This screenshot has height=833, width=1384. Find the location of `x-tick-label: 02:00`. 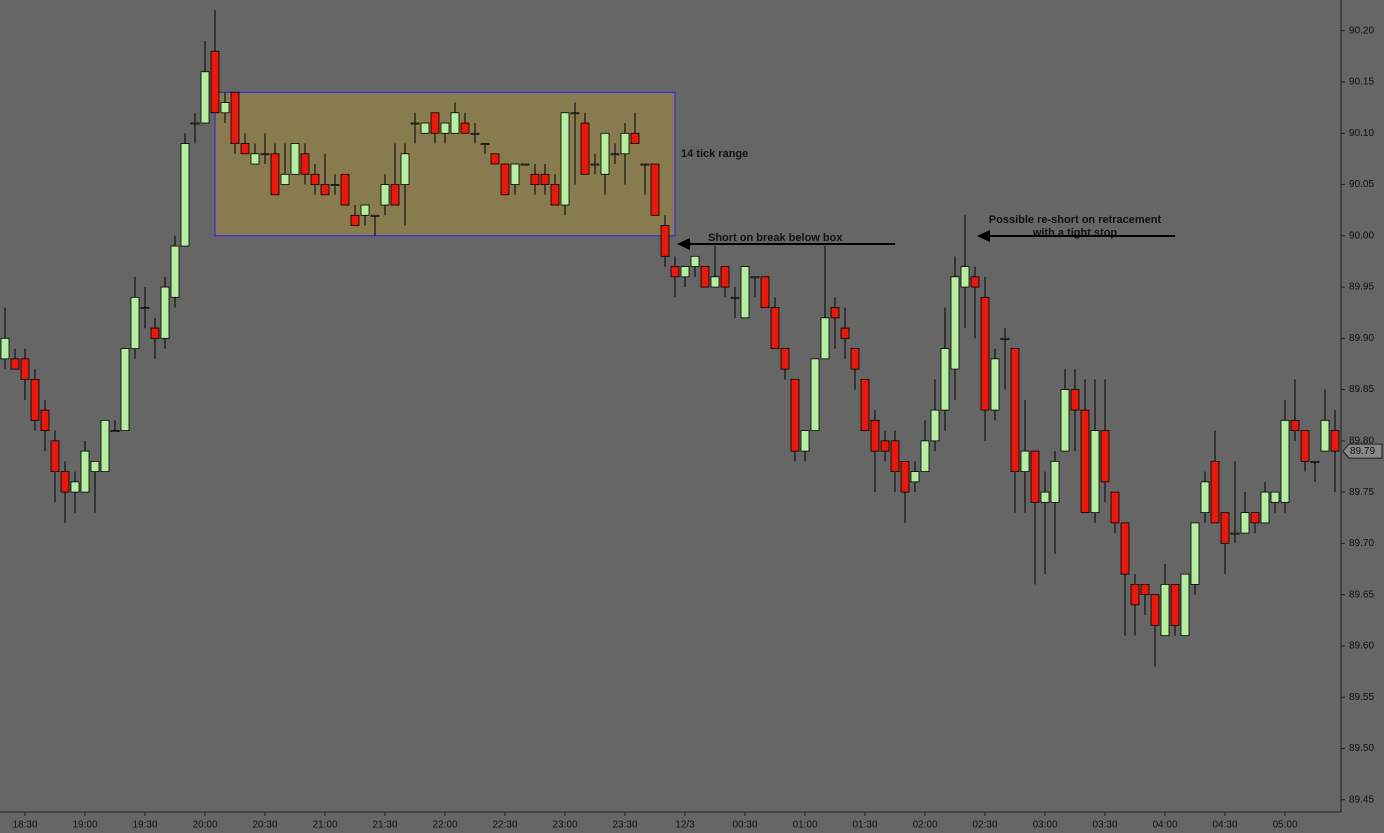

x-tick-label: 02:00 is located at coordinates (924, 825).